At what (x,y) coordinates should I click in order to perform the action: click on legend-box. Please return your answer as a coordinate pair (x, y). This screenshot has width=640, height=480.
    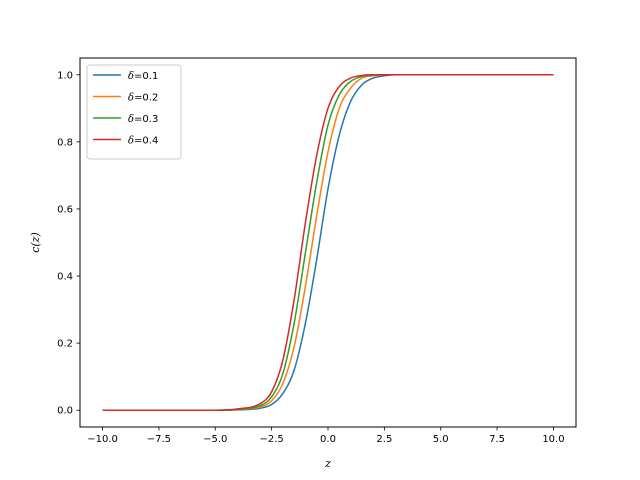
    Looking at the image, I should click on (134, 112).